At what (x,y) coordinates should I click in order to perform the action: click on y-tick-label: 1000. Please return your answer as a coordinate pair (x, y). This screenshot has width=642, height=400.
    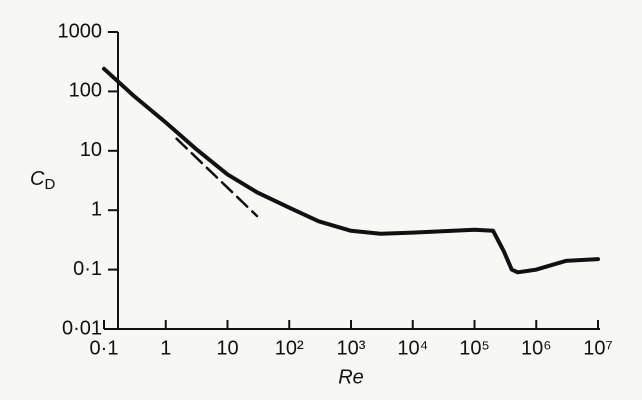
    Looking at the image, I should click on (80, 31).